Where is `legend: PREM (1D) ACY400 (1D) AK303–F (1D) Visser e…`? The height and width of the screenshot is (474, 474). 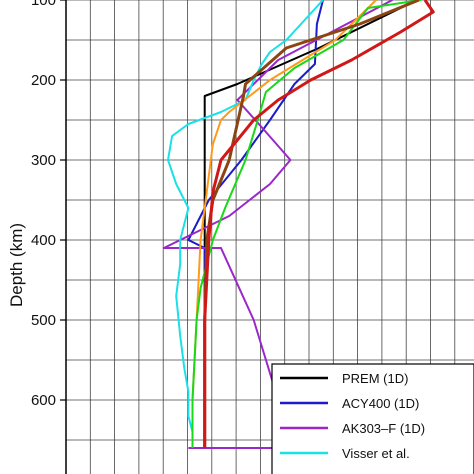 legend: PREM (1D) ACY400 (1D) AK303–F (1D) Visser e… is located at coordinates (372, 418).